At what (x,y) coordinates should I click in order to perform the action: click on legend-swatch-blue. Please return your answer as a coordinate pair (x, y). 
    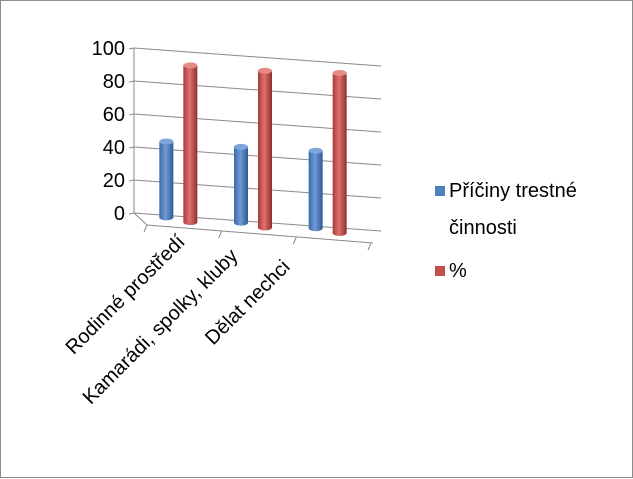
    Looking at the image, I should click on (440, 191).